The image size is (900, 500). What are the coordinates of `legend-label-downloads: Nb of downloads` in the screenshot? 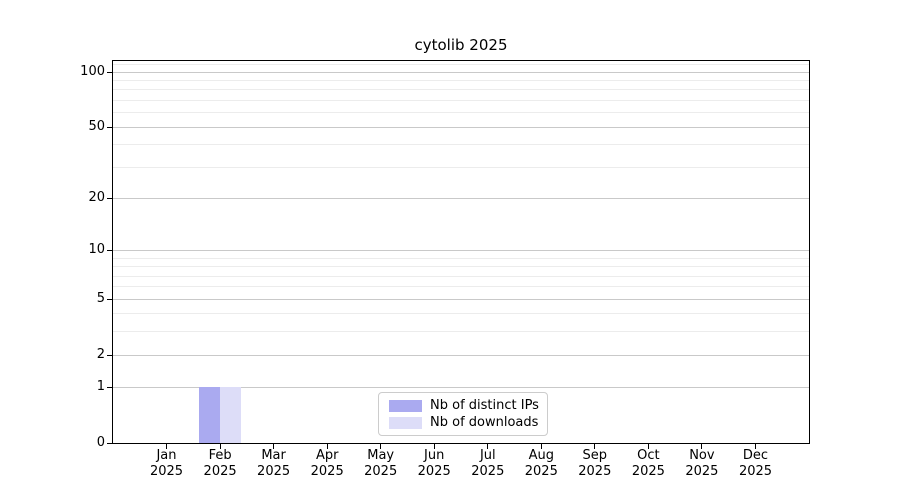 It's located at (484, 422).